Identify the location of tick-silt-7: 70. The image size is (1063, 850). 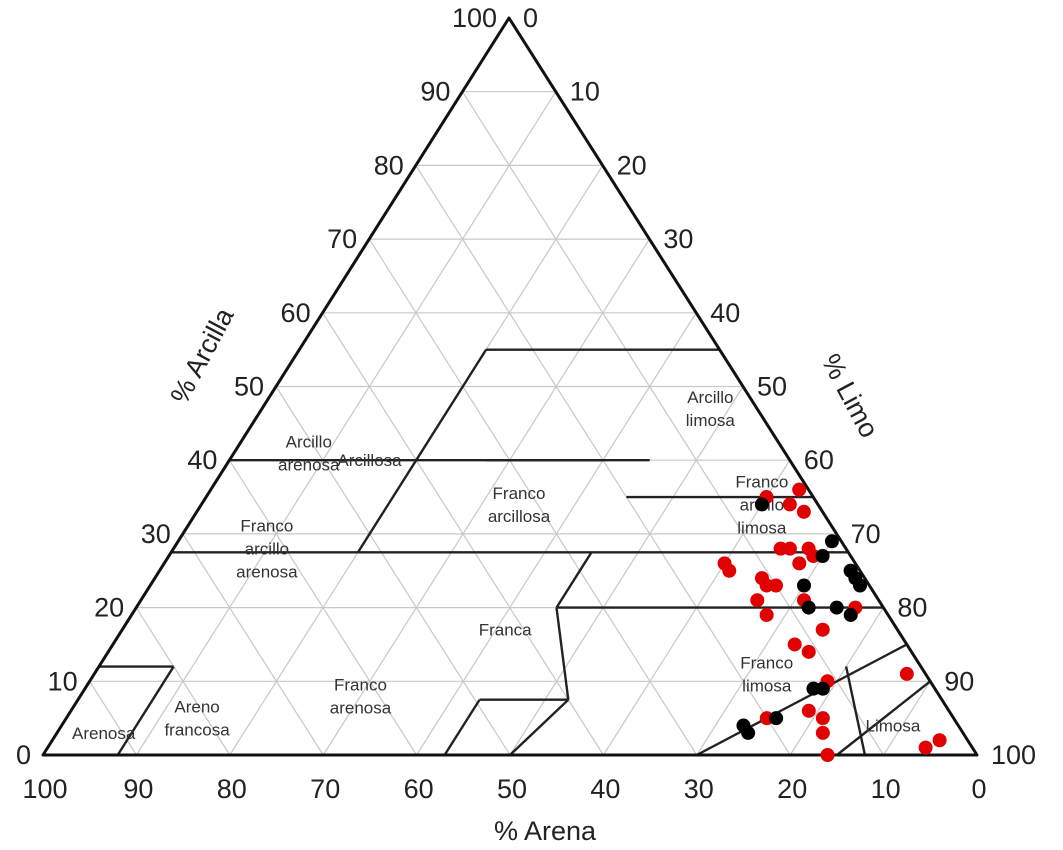
(866, 534).